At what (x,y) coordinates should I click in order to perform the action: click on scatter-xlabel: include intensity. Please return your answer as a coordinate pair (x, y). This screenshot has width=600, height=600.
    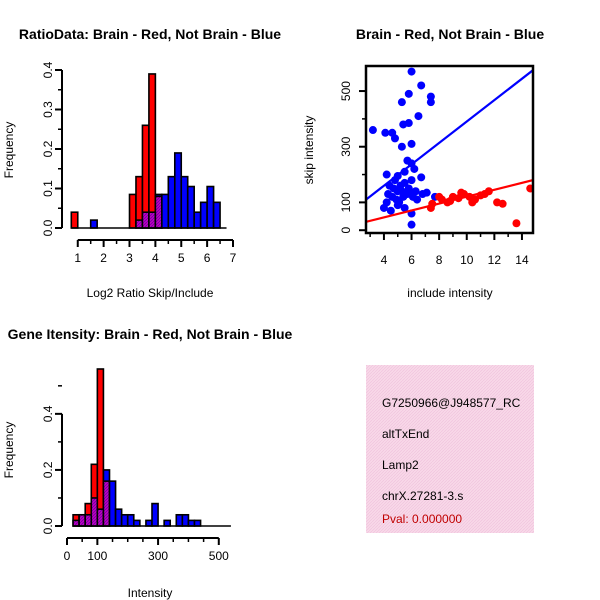
    Looking at the image, I should click on (449, 293).